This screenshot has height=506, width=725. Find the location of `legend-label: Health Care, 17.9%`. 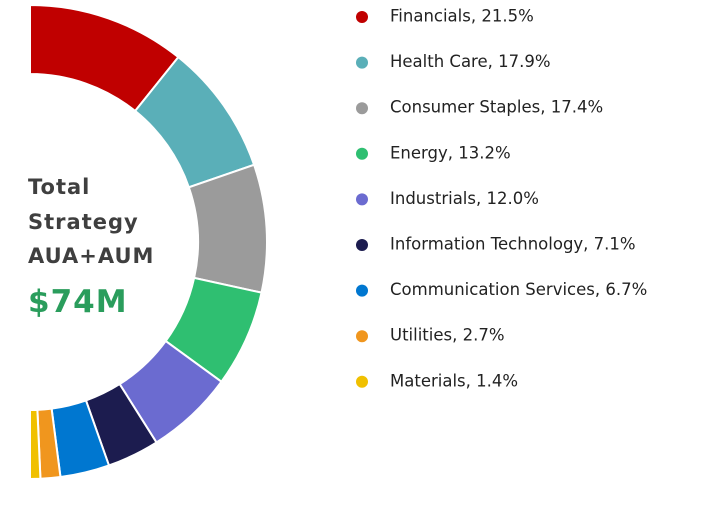

legend-label: Health Care, 17.9% is located at coordinates (470, 61).